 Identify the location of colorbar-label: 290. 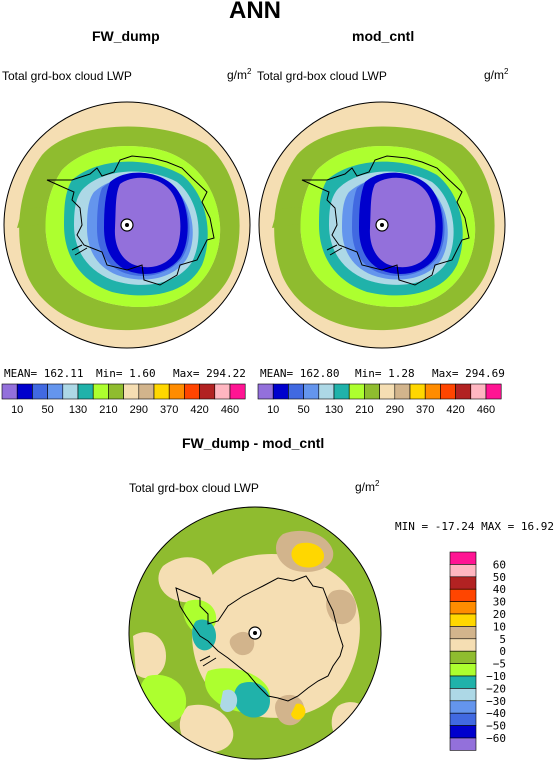
(139, 410).